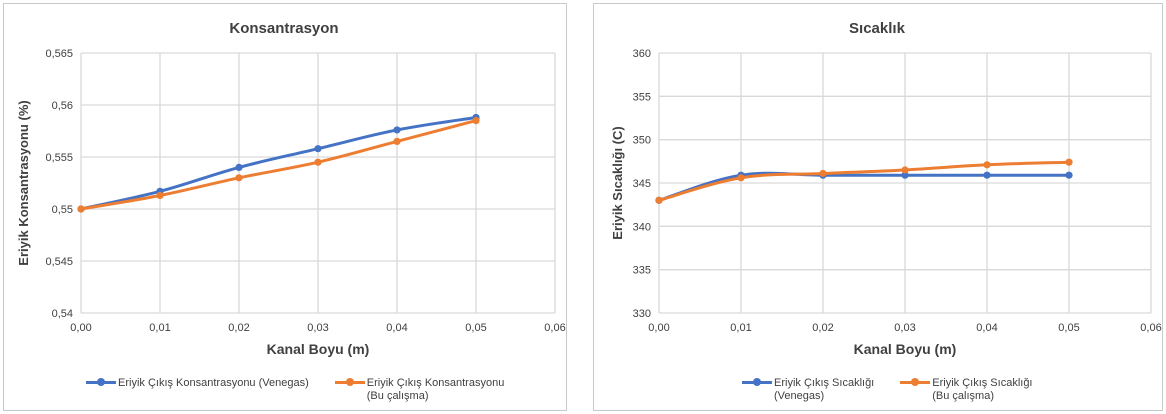  What do you see at coordinates (213, 383) in the screenshot?
I see `legend-label: Eriyik Çıkış Konsantrasyonu (Venegas)` at bounding box center [213, 383].